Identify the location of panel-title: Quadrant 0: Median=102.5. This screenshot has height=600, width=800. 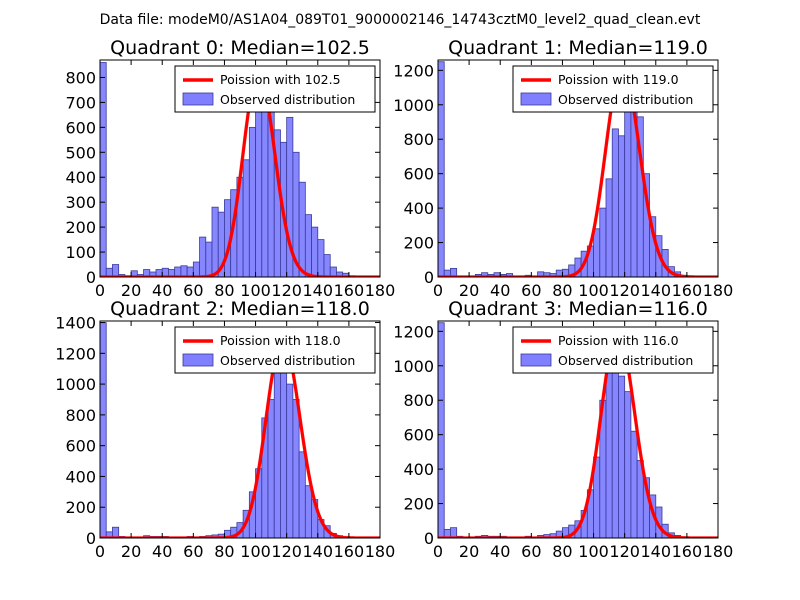
(240, 48).